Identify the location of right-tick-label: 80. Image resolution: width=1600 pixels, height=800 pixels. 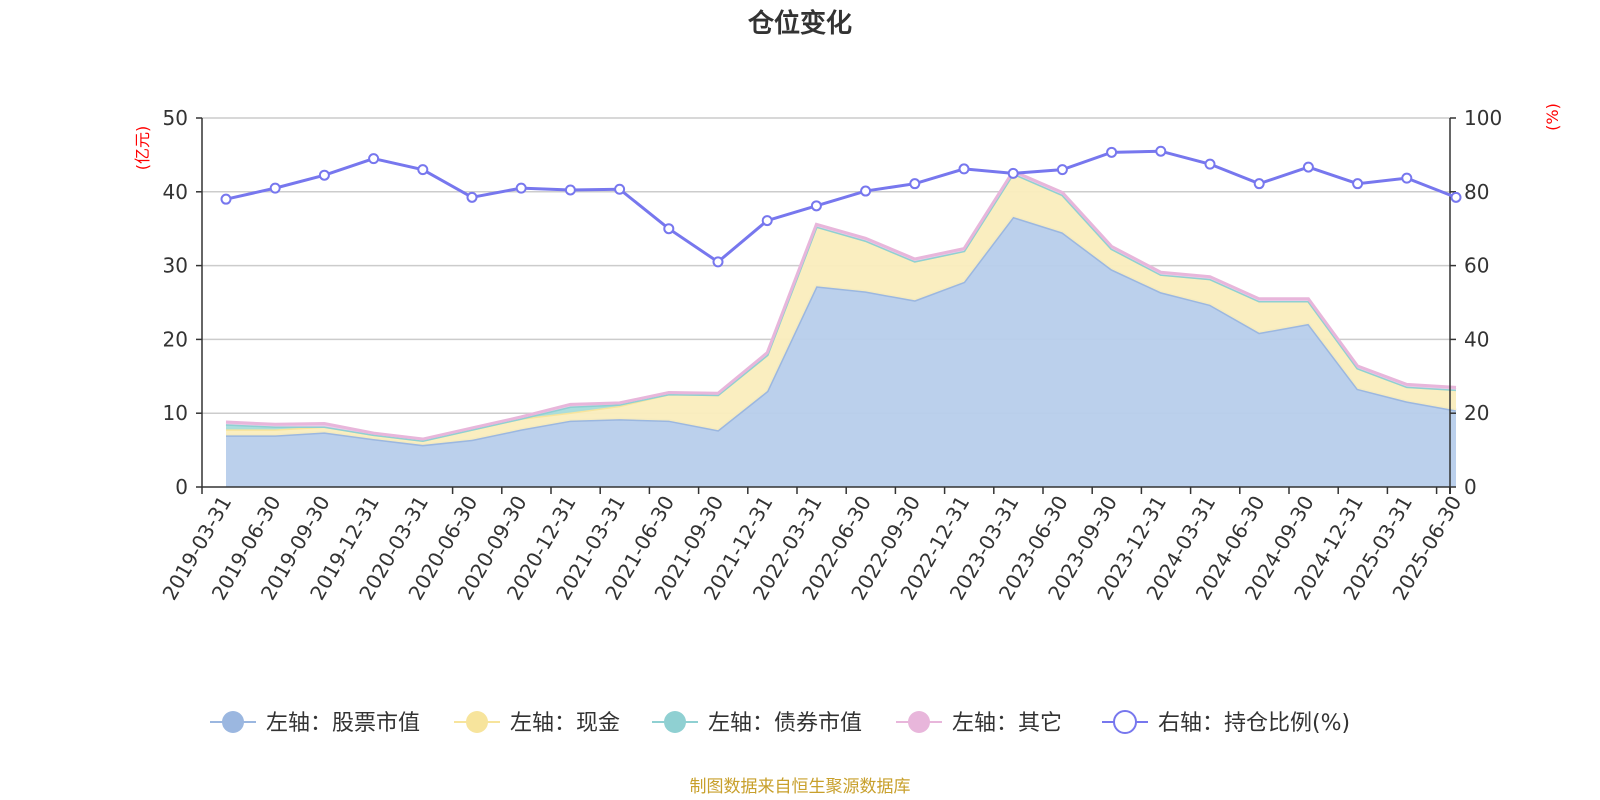
(1476, 192).